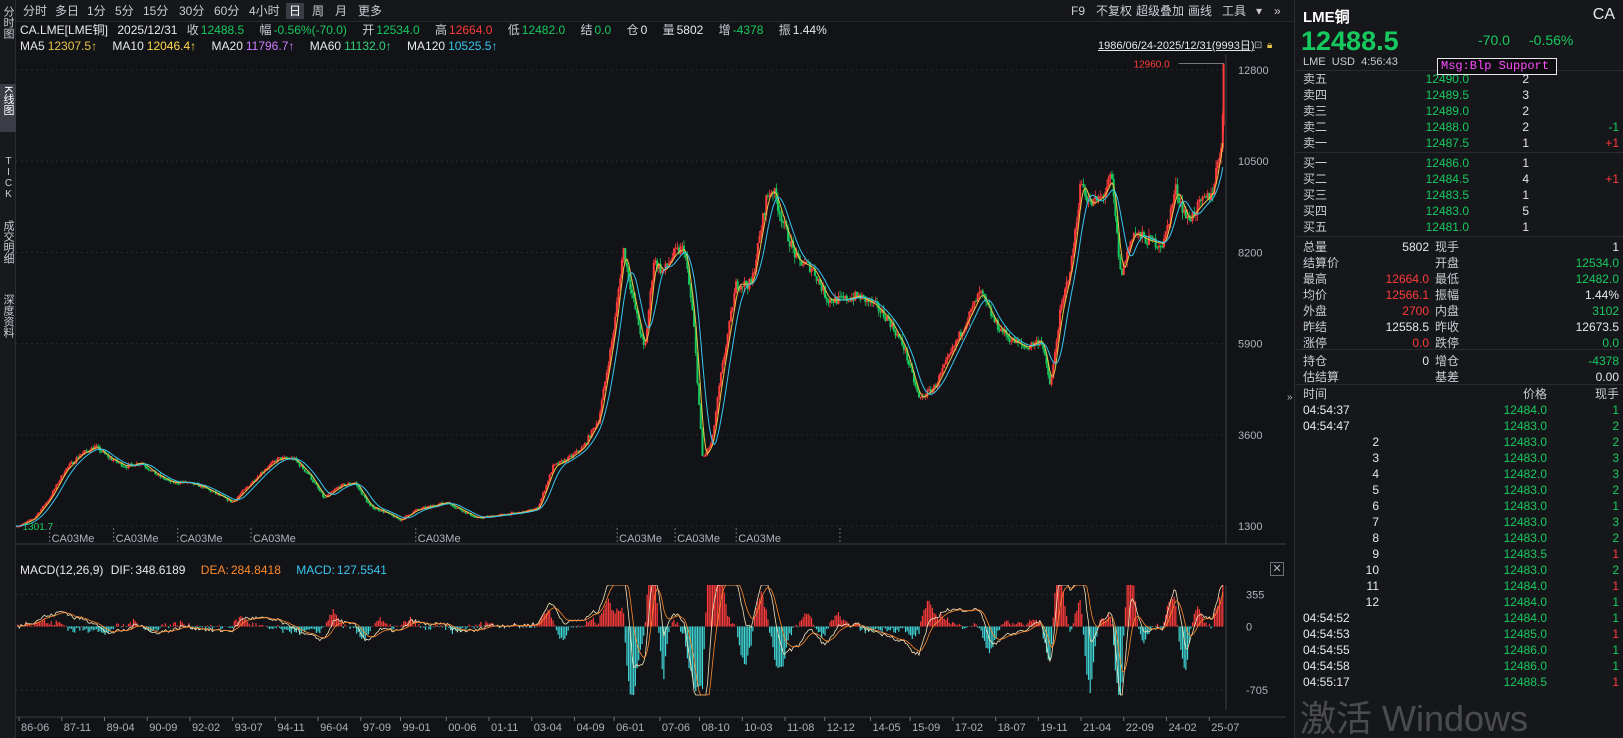  What do you see at coordinates (124, 11) in the screenshot?
I see `period-5min: 5分` at bounding box center [124, 11].